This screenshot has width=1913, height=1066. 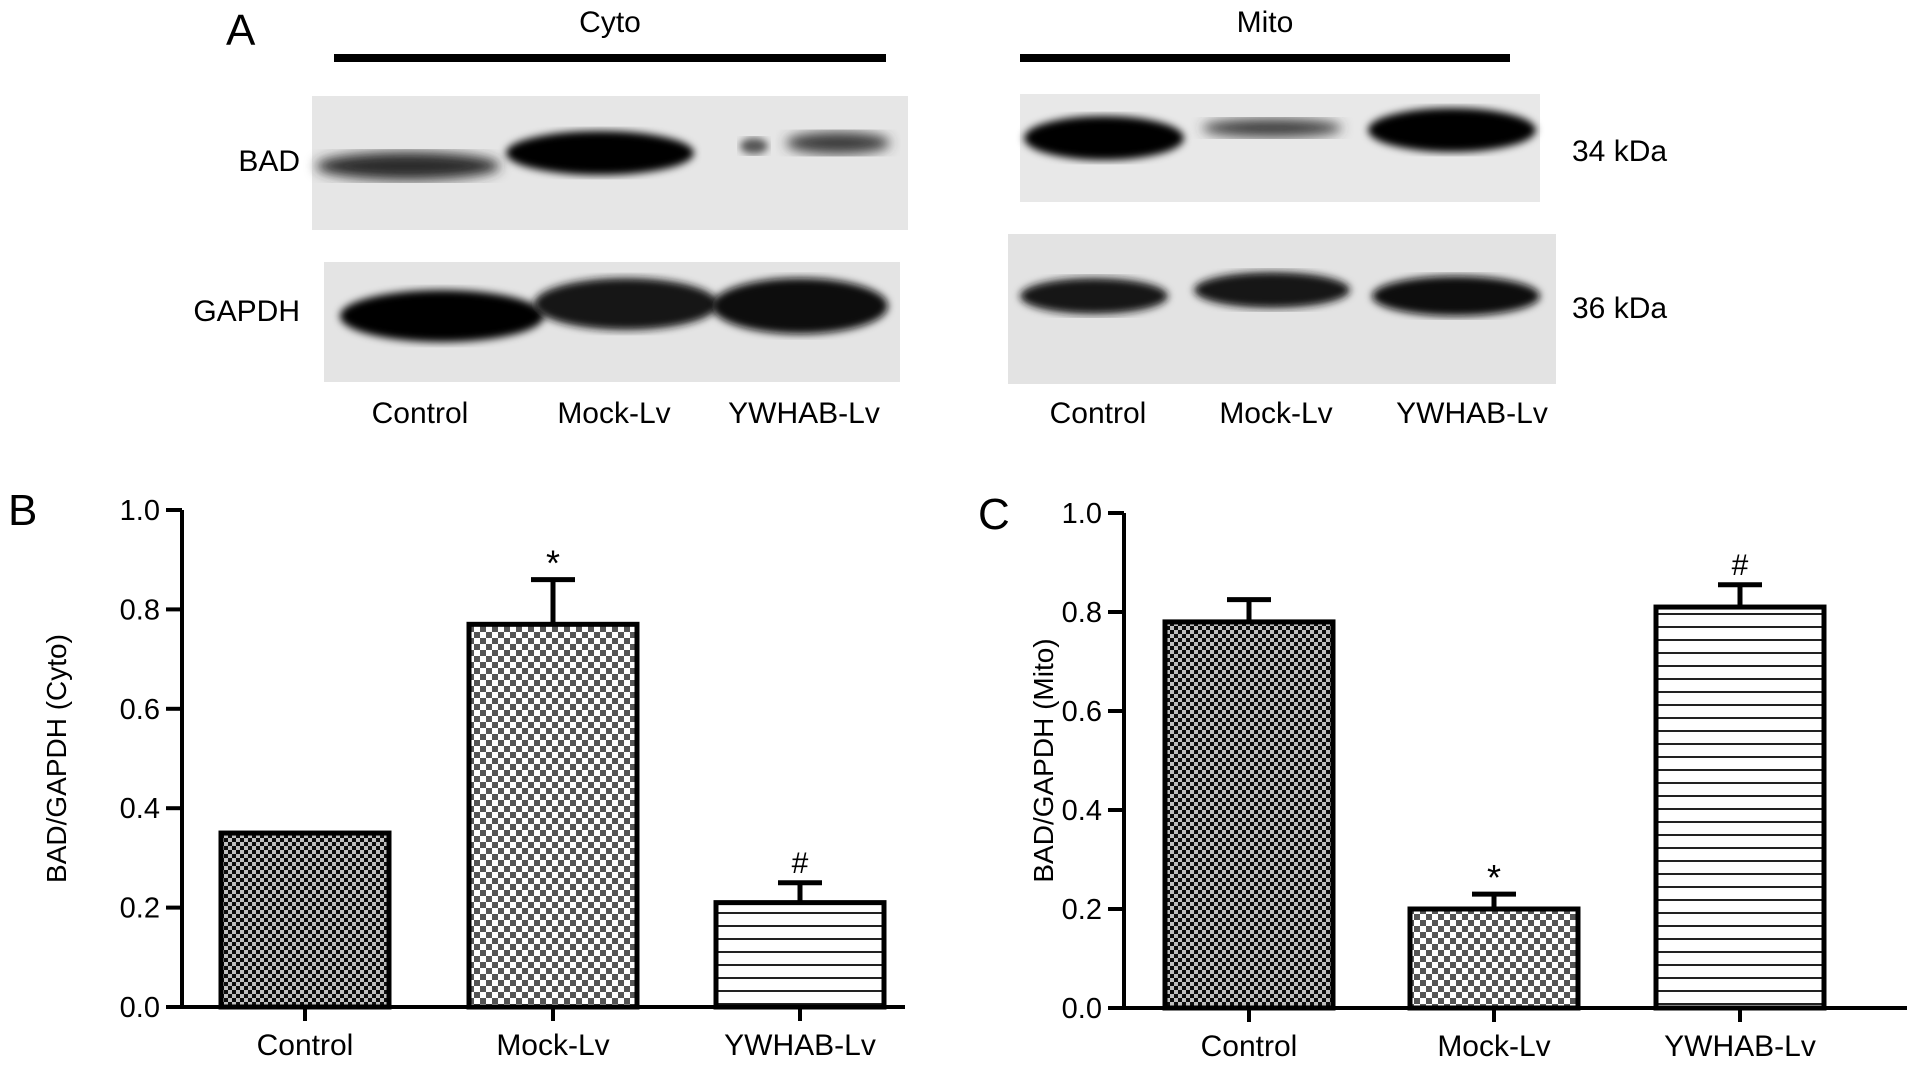 What do you see at coordinates (1043, 760) in the screenshot?
I see `y-axis-label: BAD/GAPDH (Mito)` at bounding box center [1043, 760].